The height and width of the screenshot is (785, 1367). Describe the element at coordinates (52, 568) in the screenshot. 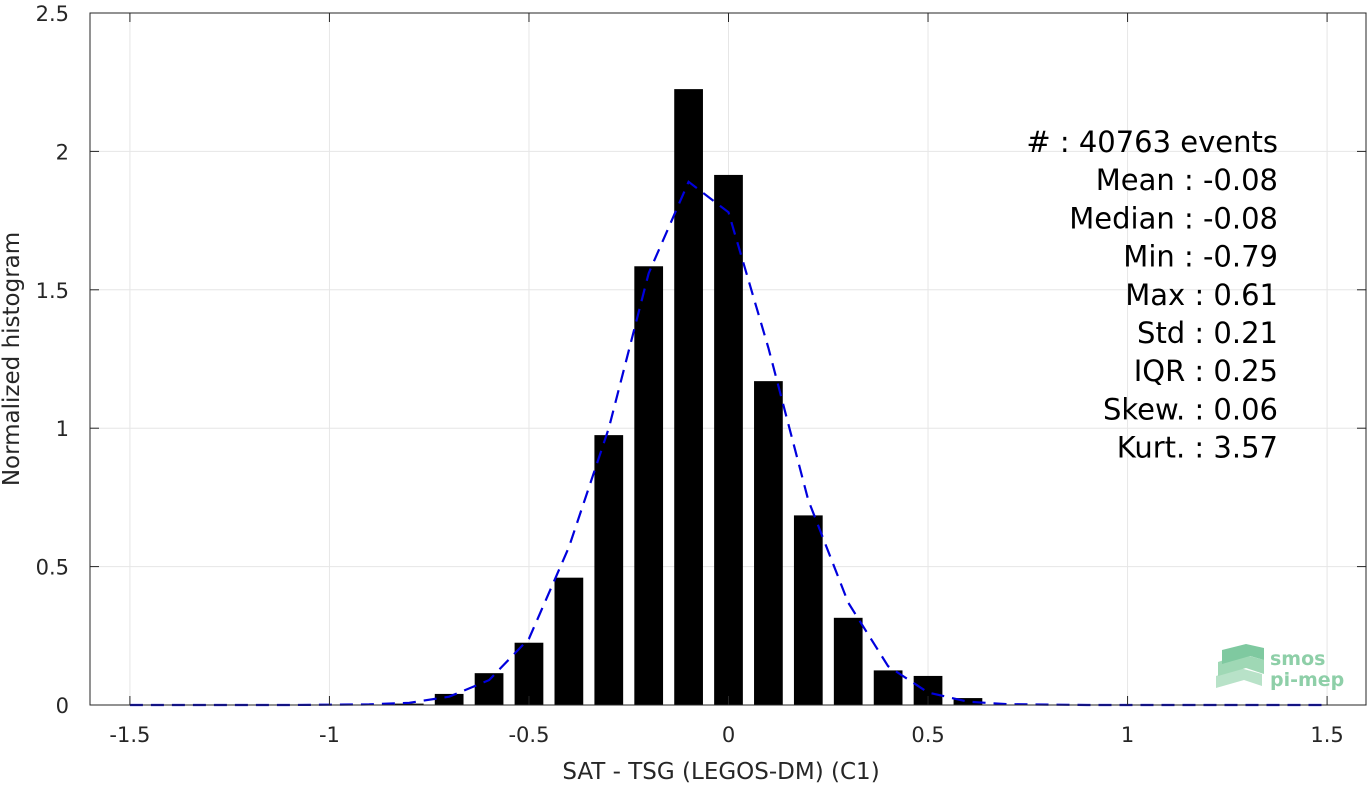

I see `y-tick-label: 0.5` at that location.